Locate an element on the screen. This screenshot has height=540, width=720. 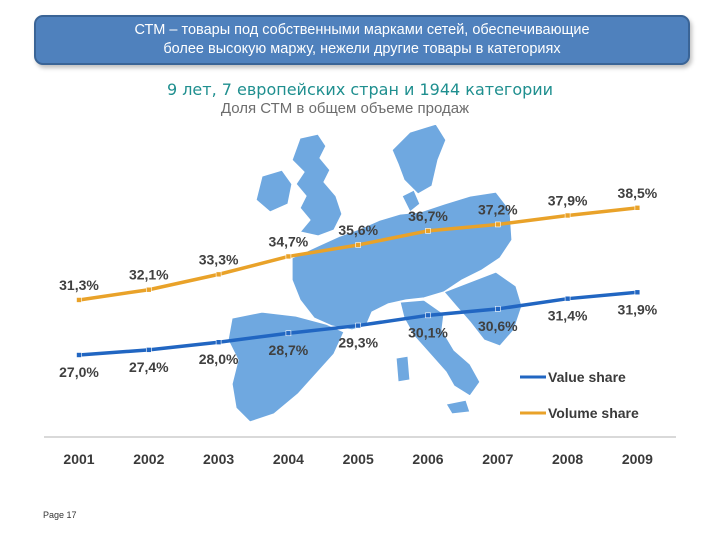
map-ireland is located at coordinates (274, 191).